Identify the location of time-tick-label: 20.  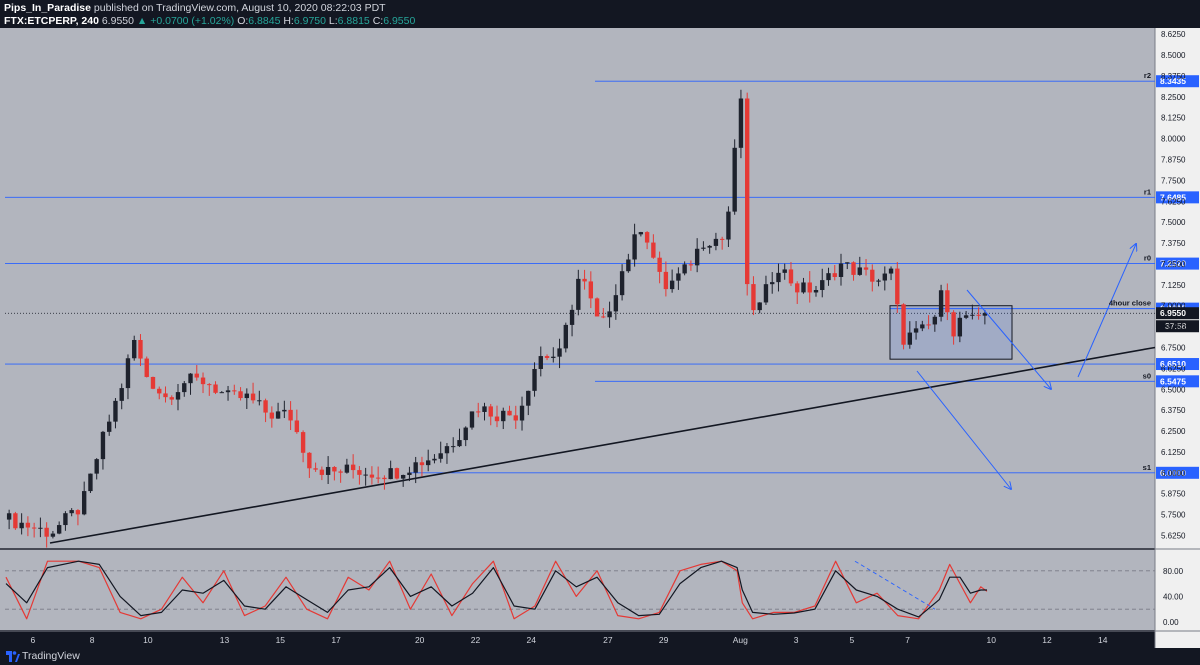
(420, 640).